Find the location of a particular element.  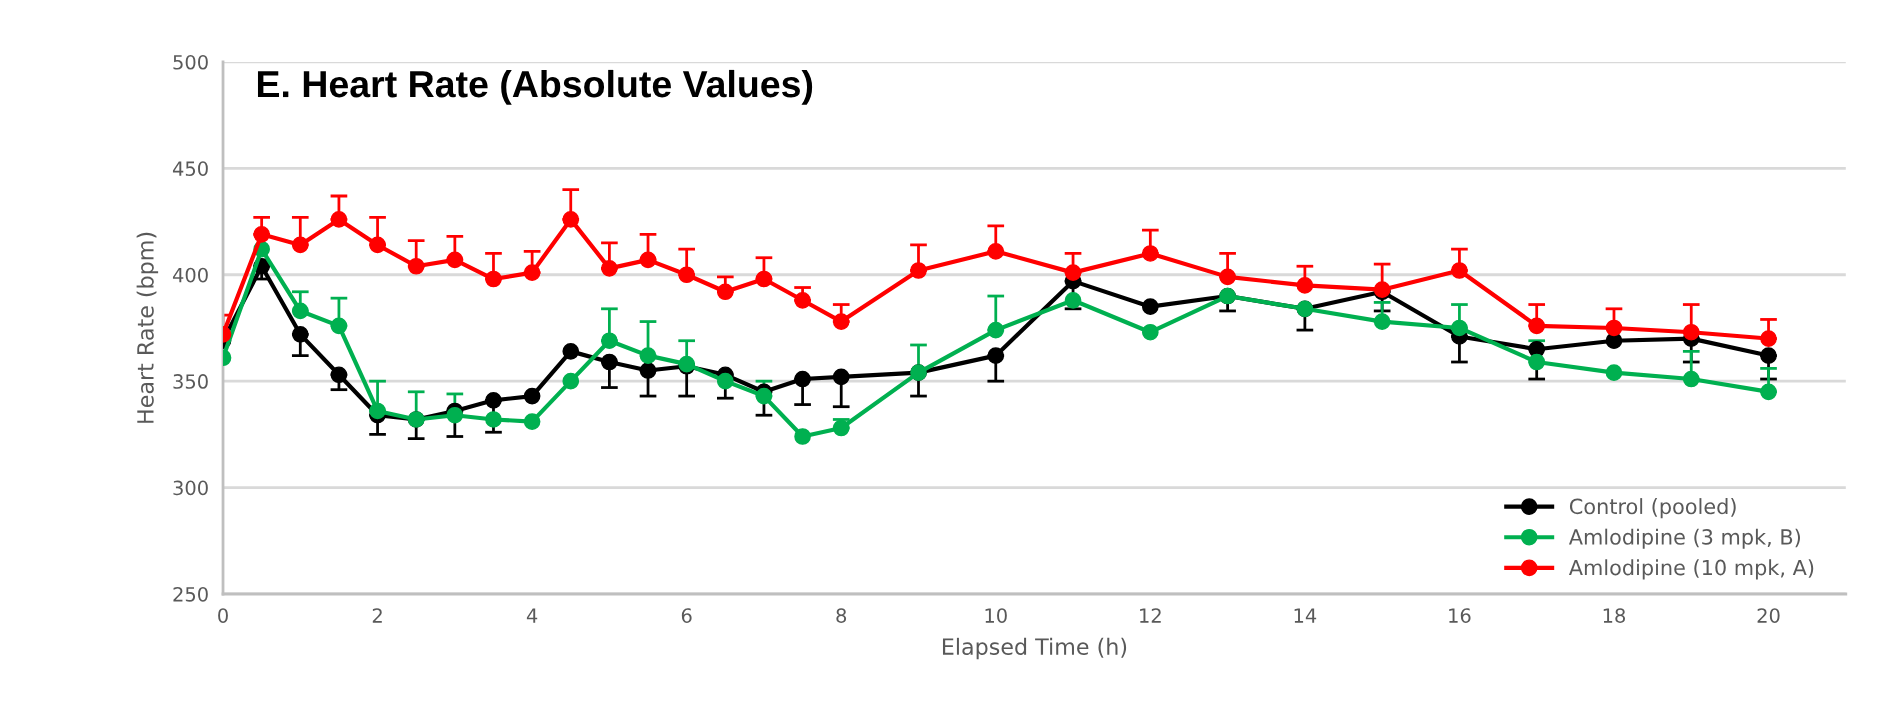

x-axis-title: Elapsed Time (h) is located at coordinates (1034, 648).